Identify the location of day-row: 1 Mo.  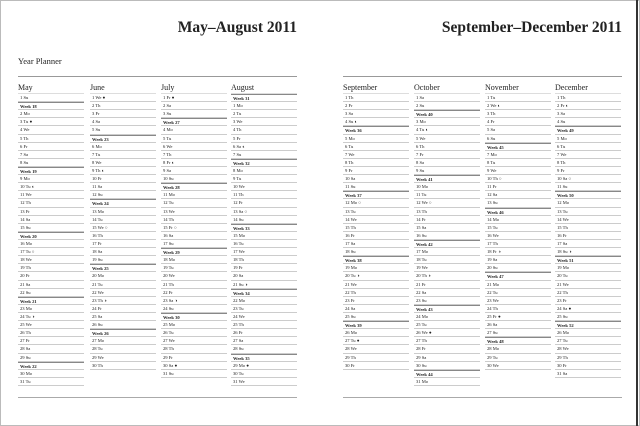
(264, 106).